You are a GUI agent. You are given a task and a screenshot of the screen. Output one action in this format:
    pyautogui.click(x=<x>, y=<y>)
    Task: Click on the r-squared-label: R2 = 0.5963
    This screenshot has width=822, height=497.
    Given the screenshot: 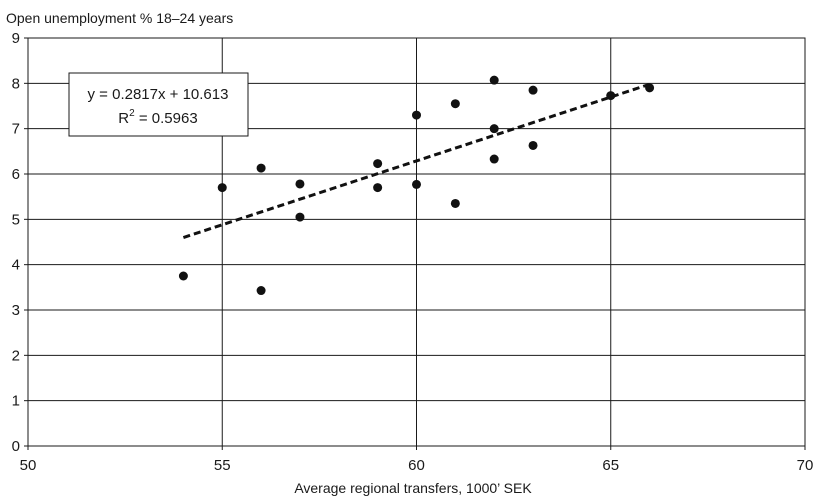 What is the action you would take?
    pyautogui.click(x=157, y=117)
    